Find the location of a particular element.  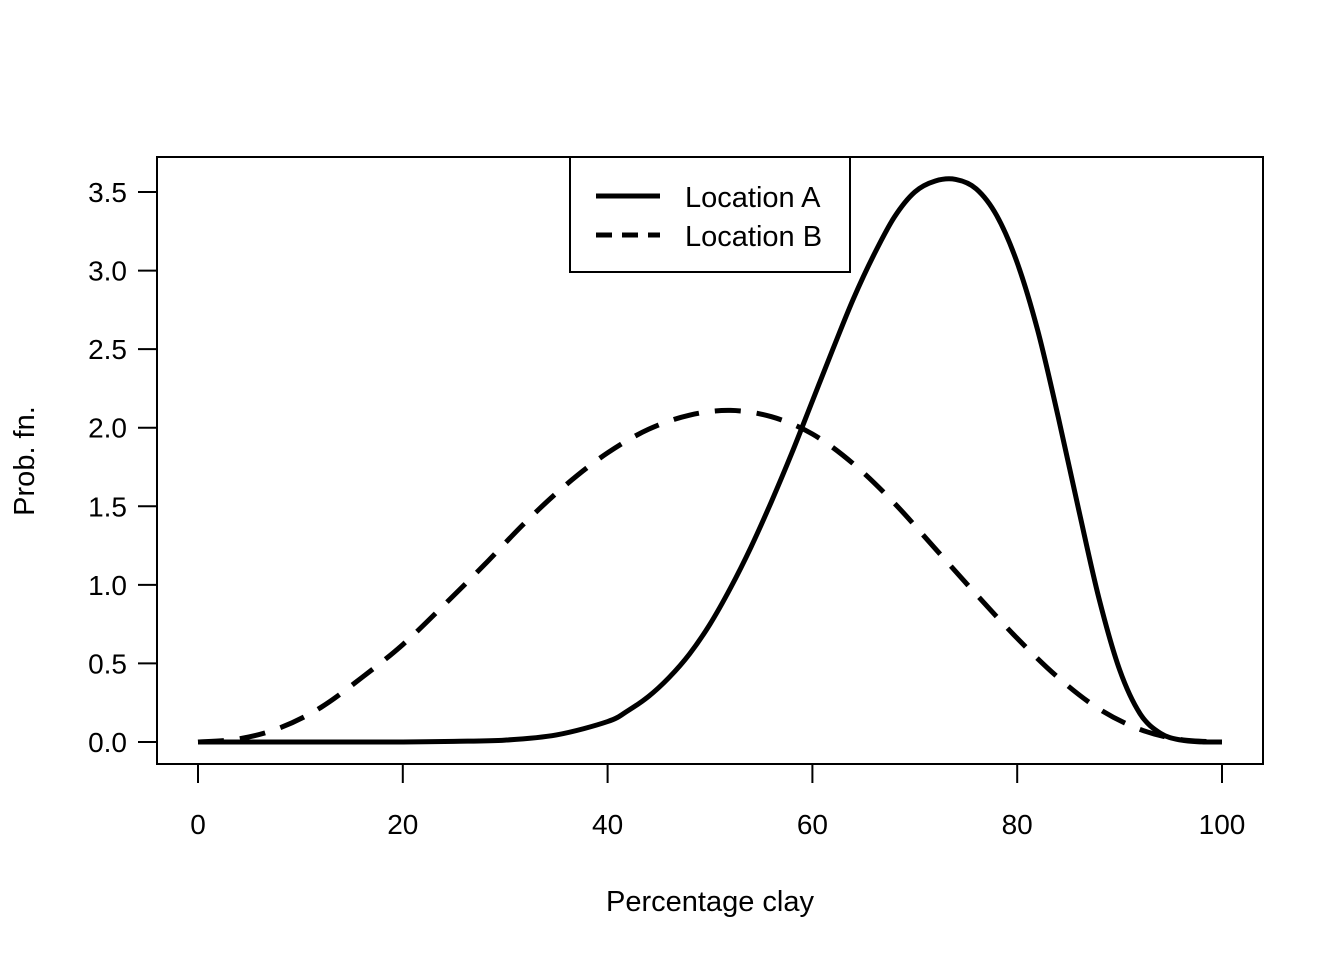

x-axis-title: Percentage clay is located at coordinates (710, 902).